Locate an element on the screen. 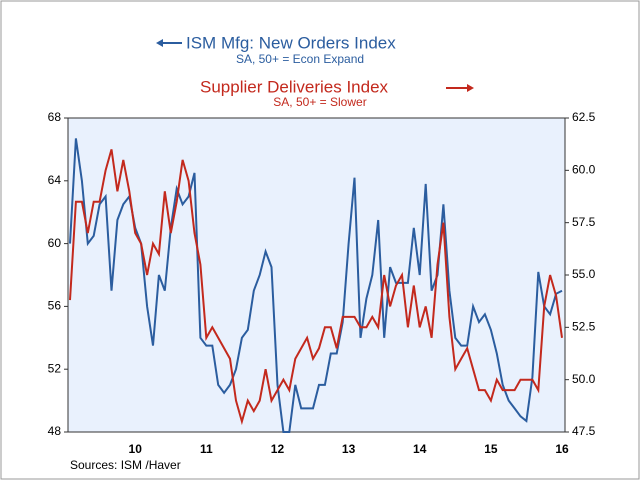 This screenshot has width=640, height=480. right-arrow-head is located at coordinates (470, 88).